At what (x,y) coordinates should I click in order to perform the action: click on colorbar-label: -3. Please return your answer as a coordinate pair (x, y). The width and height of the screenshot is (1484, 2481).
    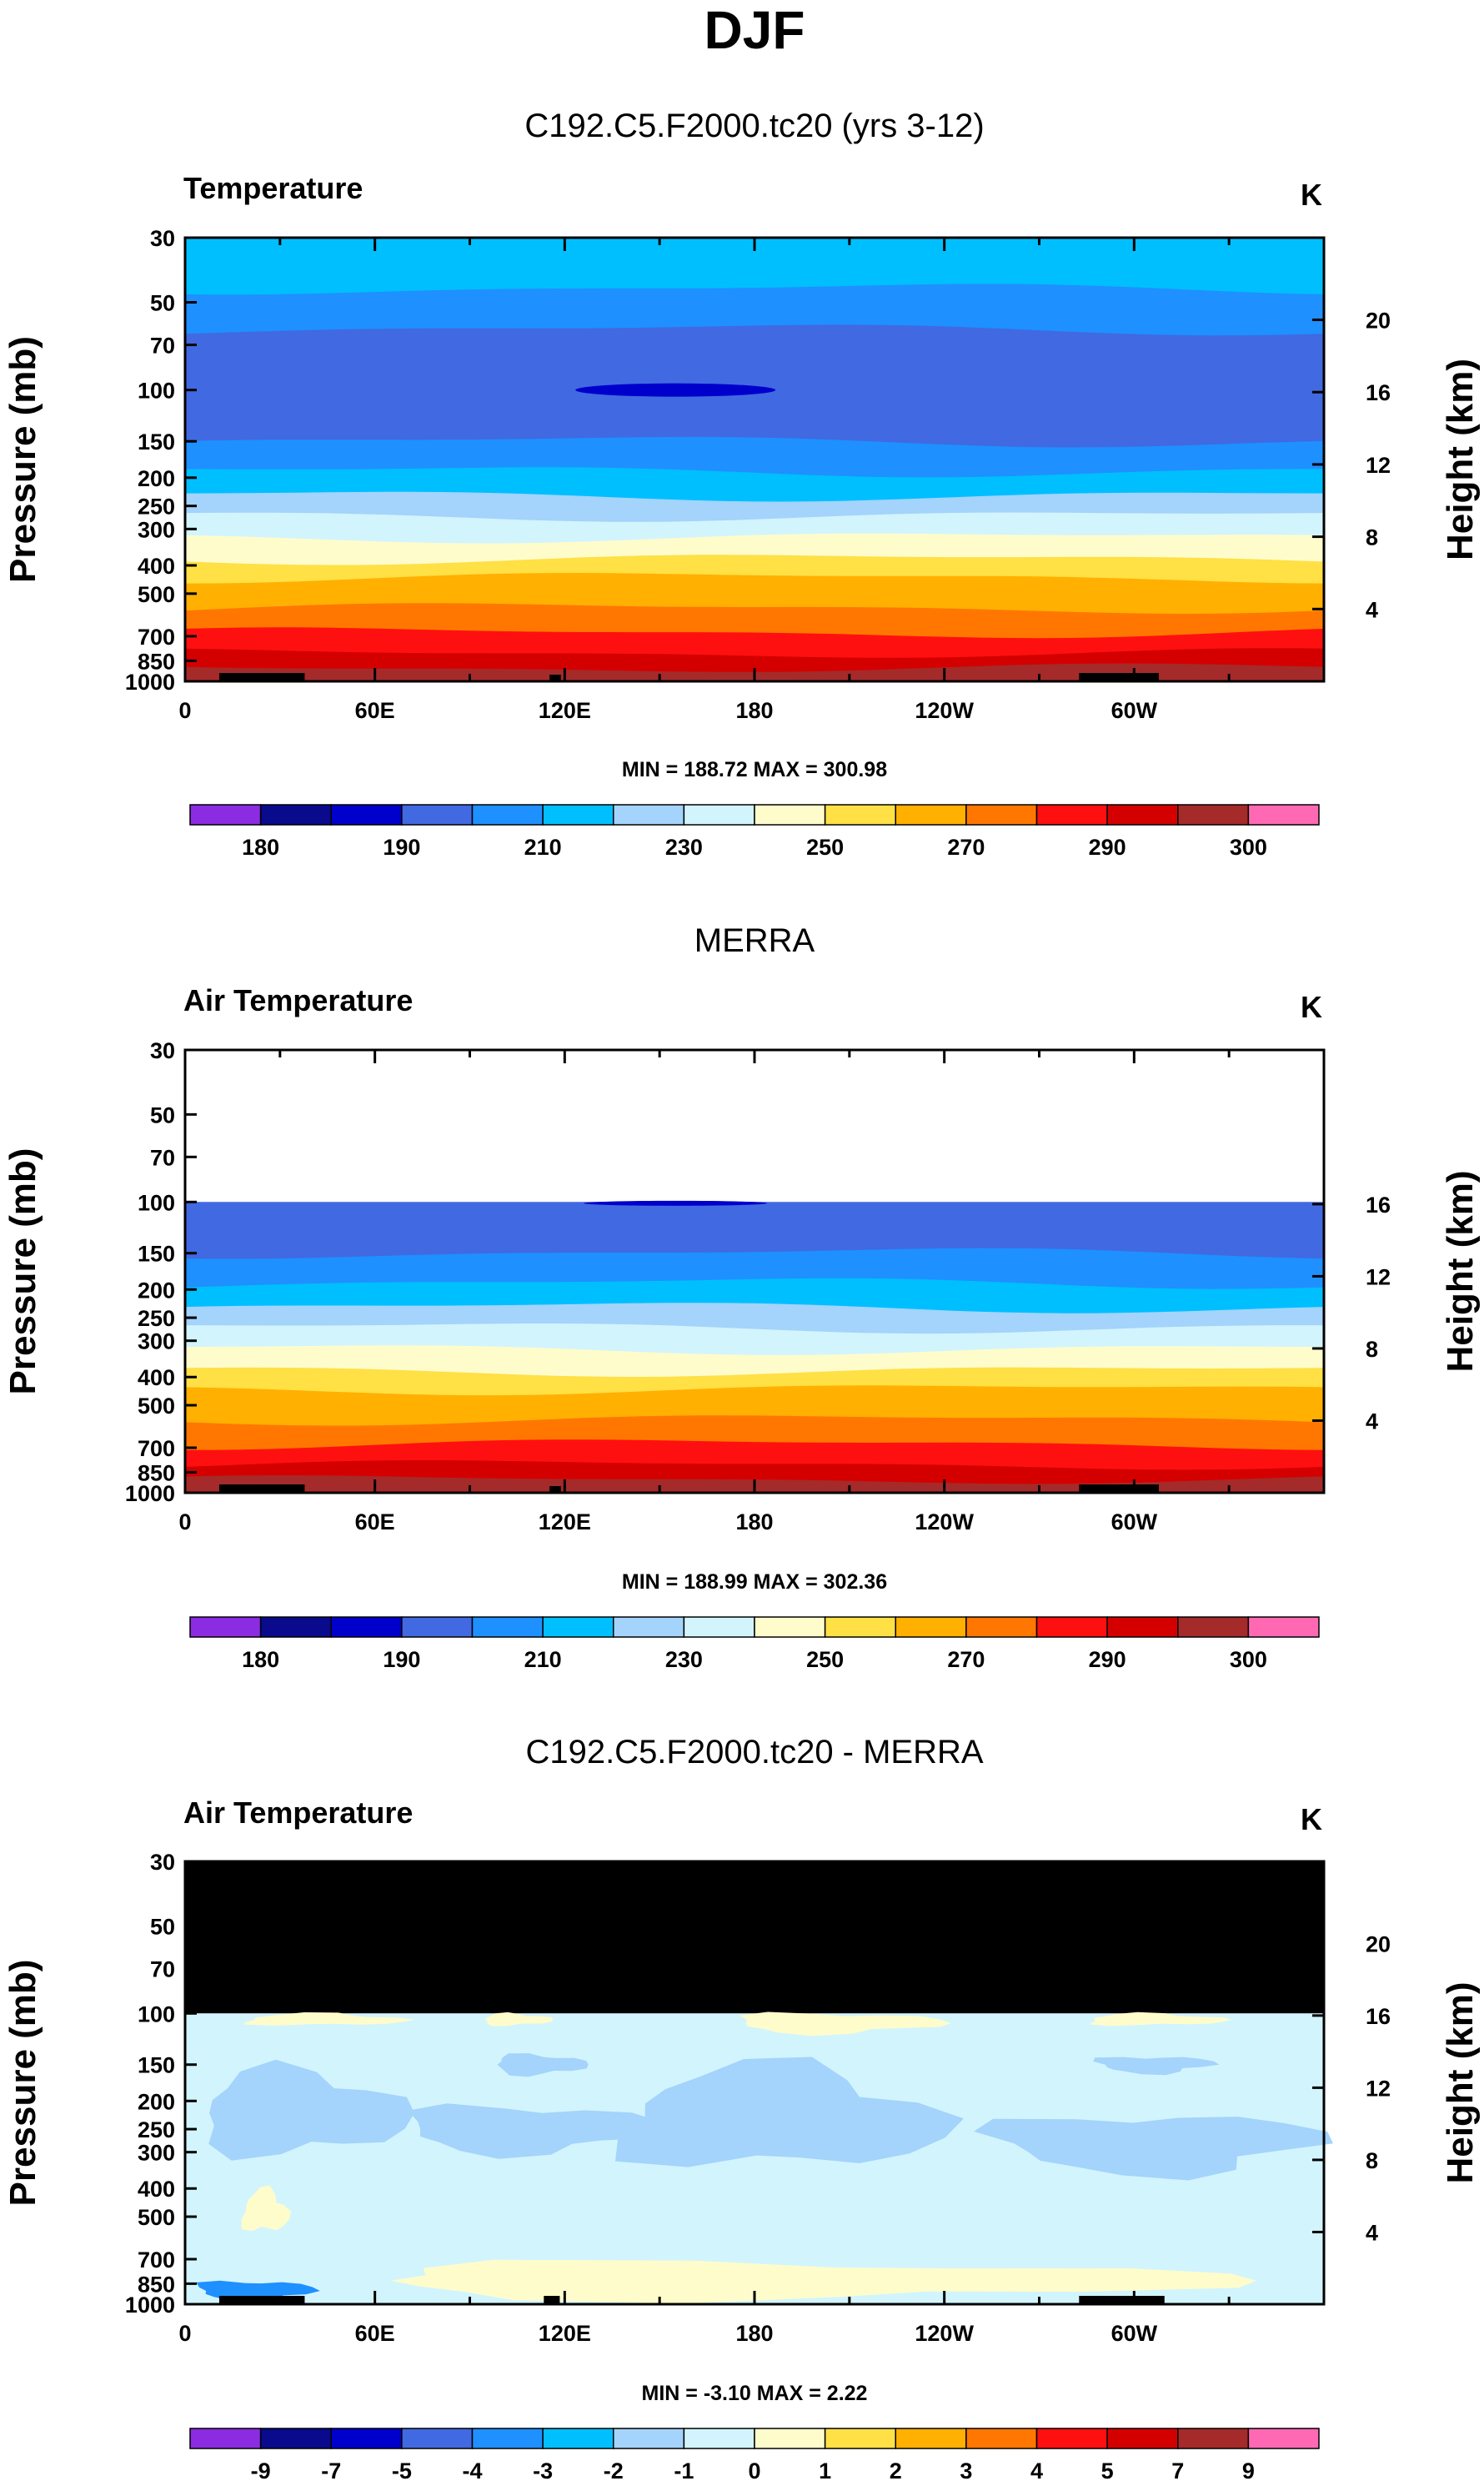
    Looking at the image, I should click on (543, 2469).